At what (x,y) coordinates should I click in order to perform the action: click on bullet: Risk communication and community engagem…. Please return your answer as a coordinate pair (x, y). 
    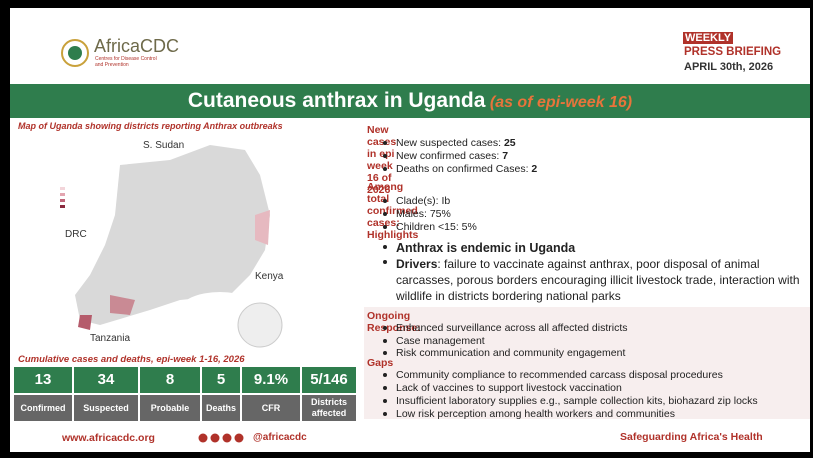
    Looking at the image, I should click on (504, 353).